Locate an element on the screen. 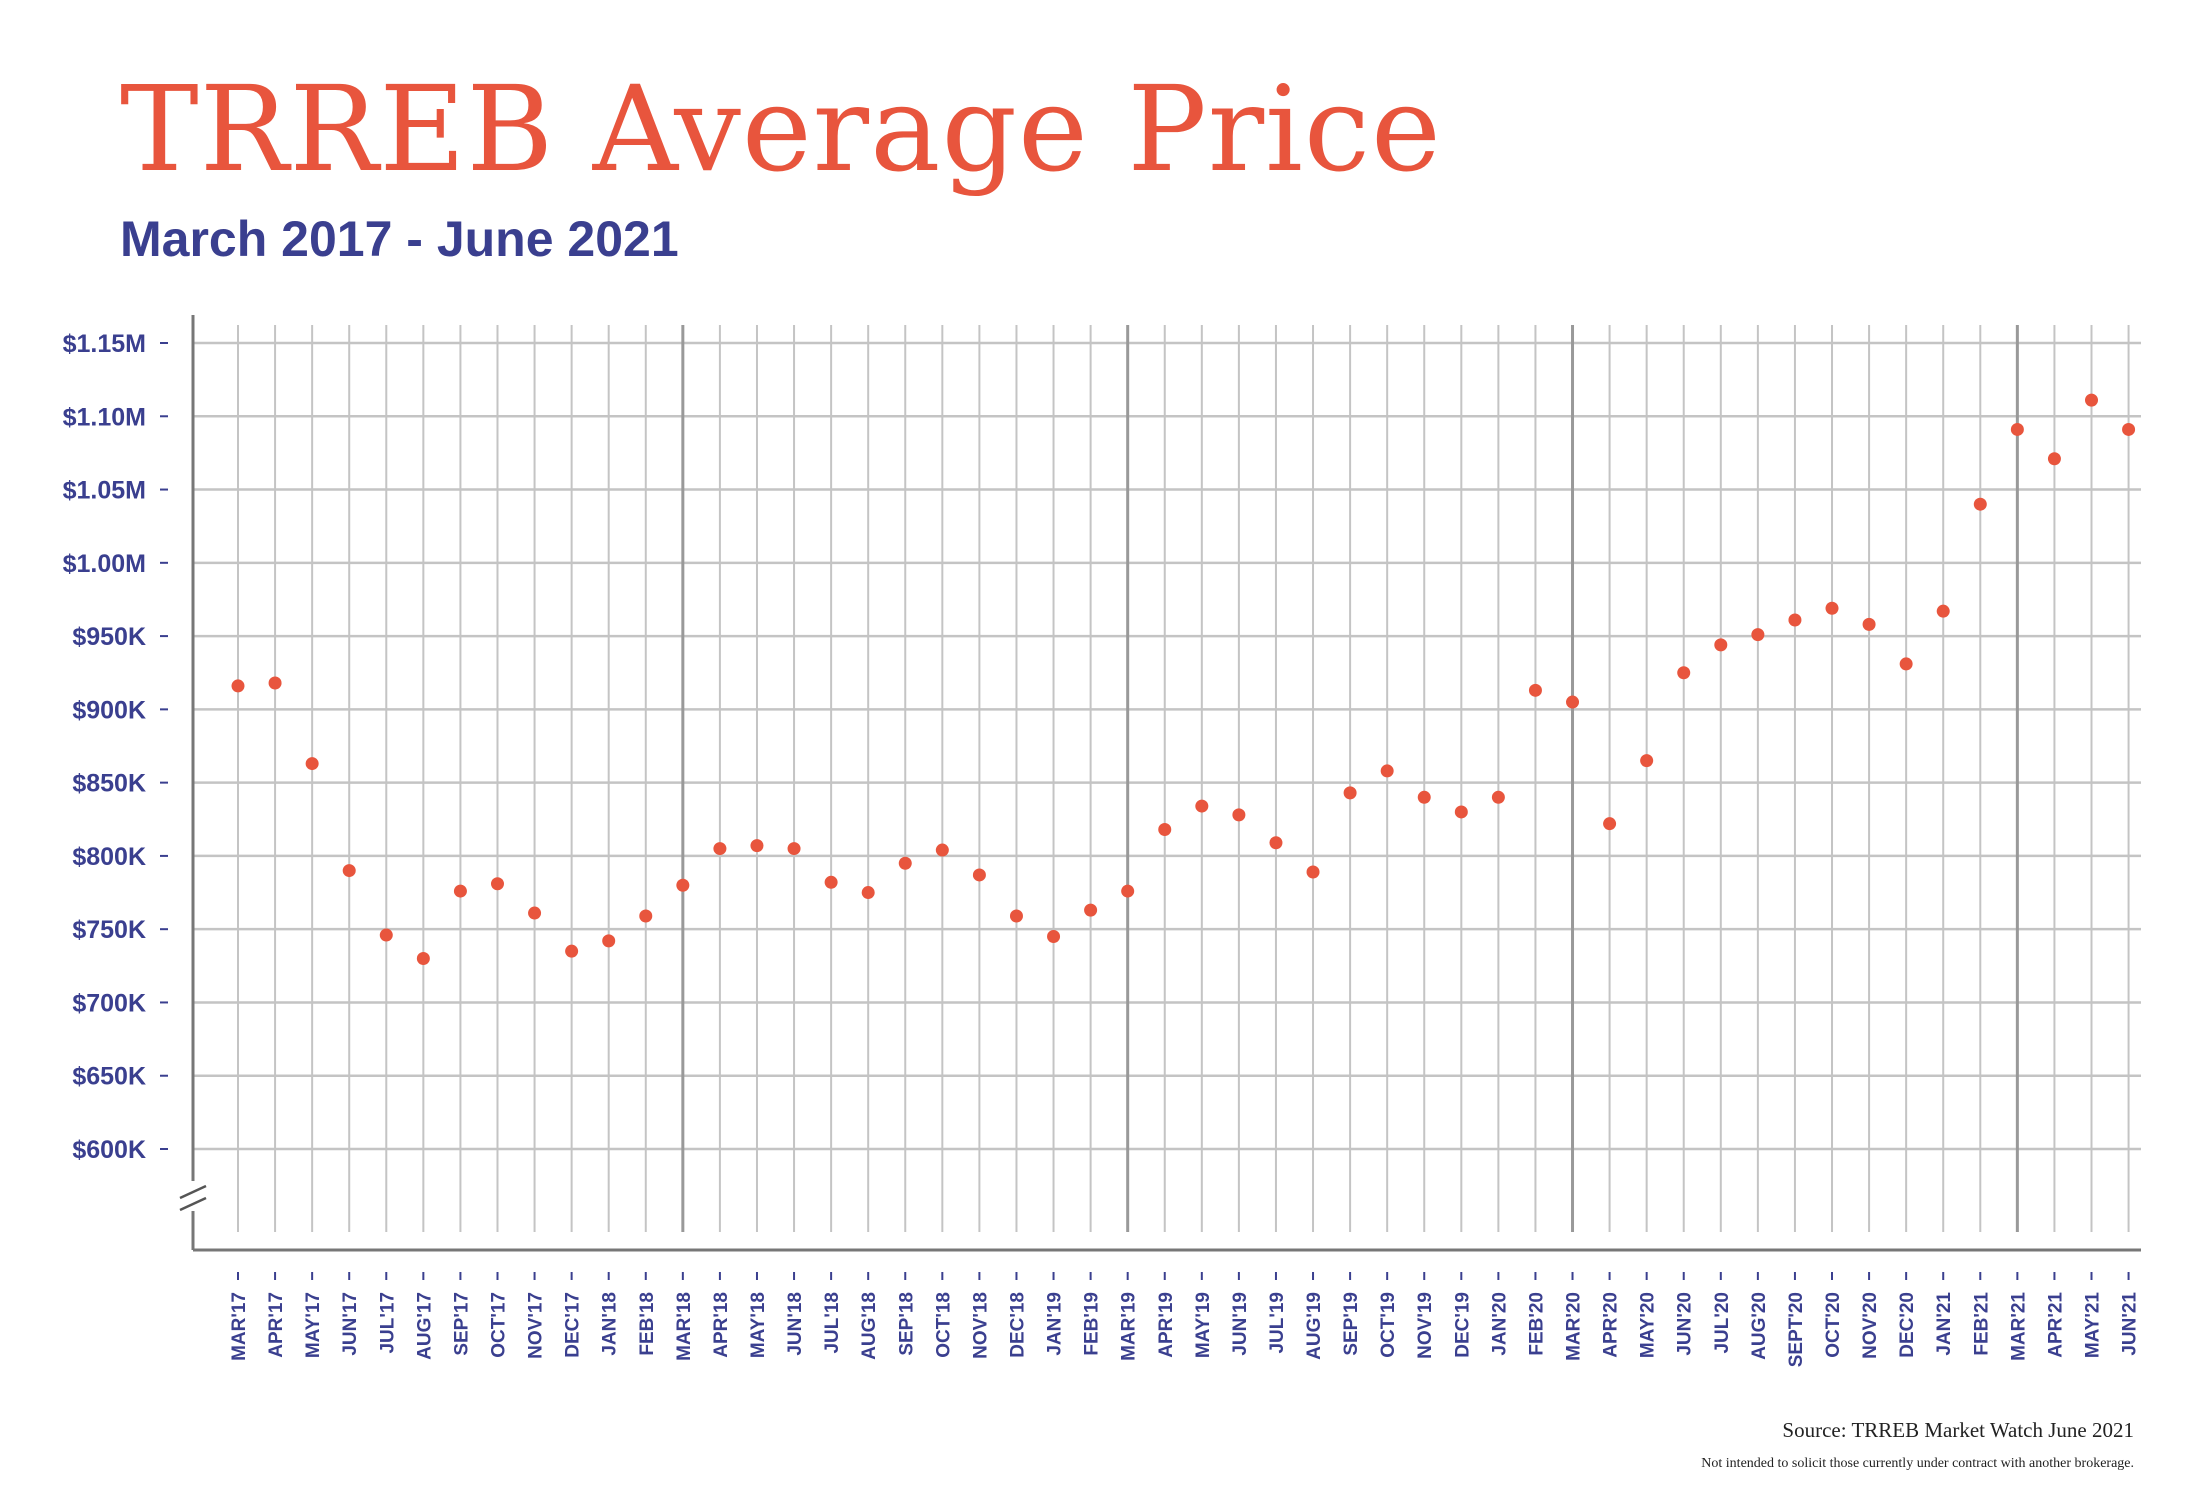 This screenshot has width=2200, height=1486. y-tick-label: $650K is located at coordinates (109, 1077).